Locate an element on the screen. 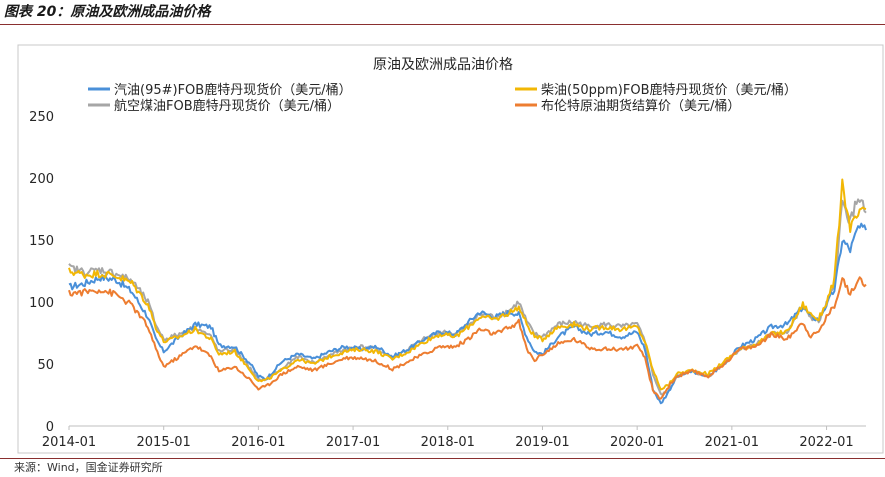 This screenshot has width=885, height=477. legend-label-3: 布伦特原油期货结算价（美元/桶） is located at coordinates (640, 106).